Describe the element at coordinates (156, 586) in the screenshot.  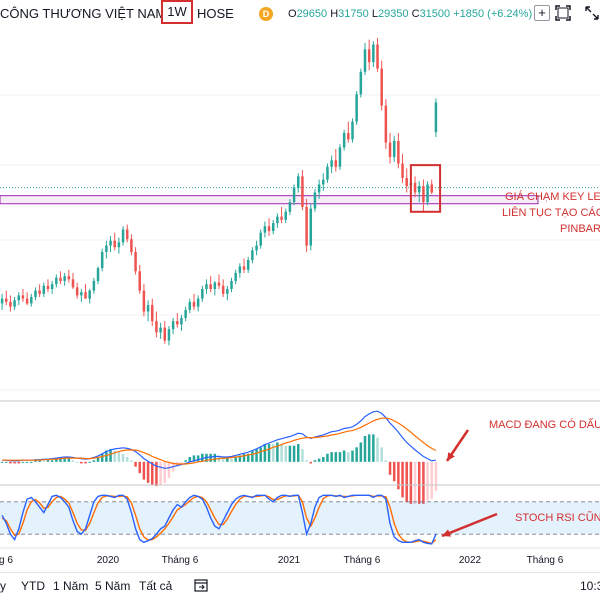
I see `range-button-all: Tất cả` at that location.